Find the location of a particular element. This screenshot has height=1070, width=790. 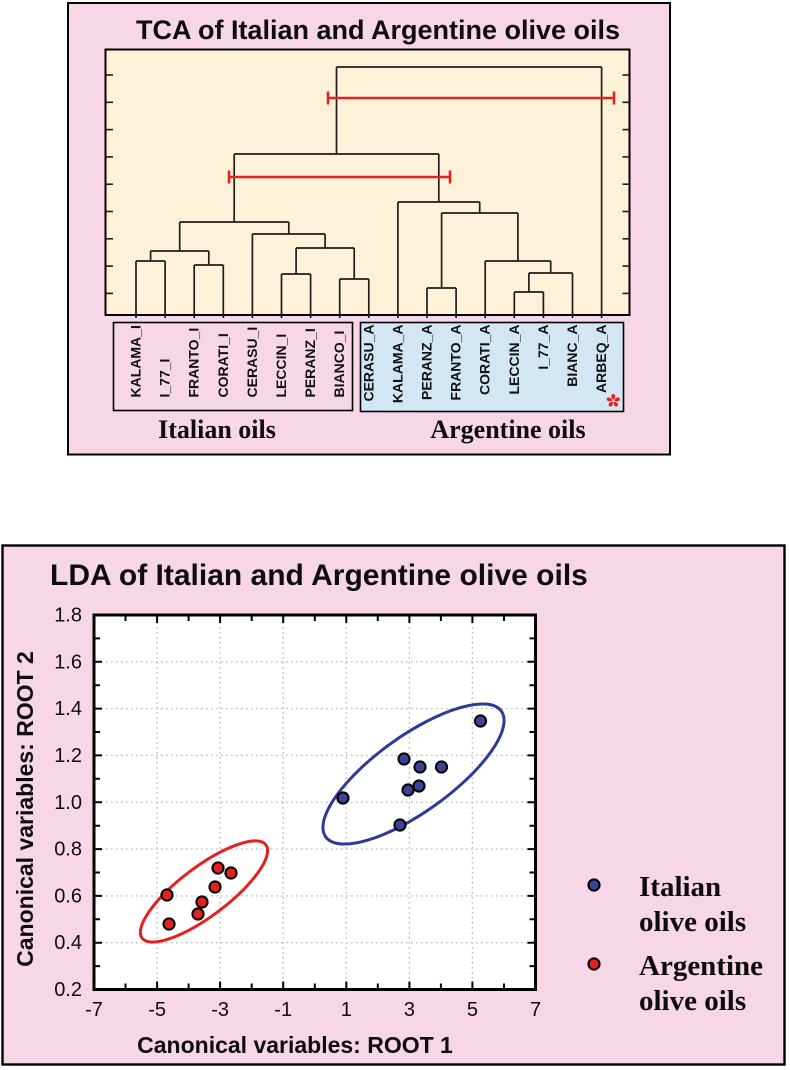

svg-text: CORATI_I is located at coordinates (223, 365).